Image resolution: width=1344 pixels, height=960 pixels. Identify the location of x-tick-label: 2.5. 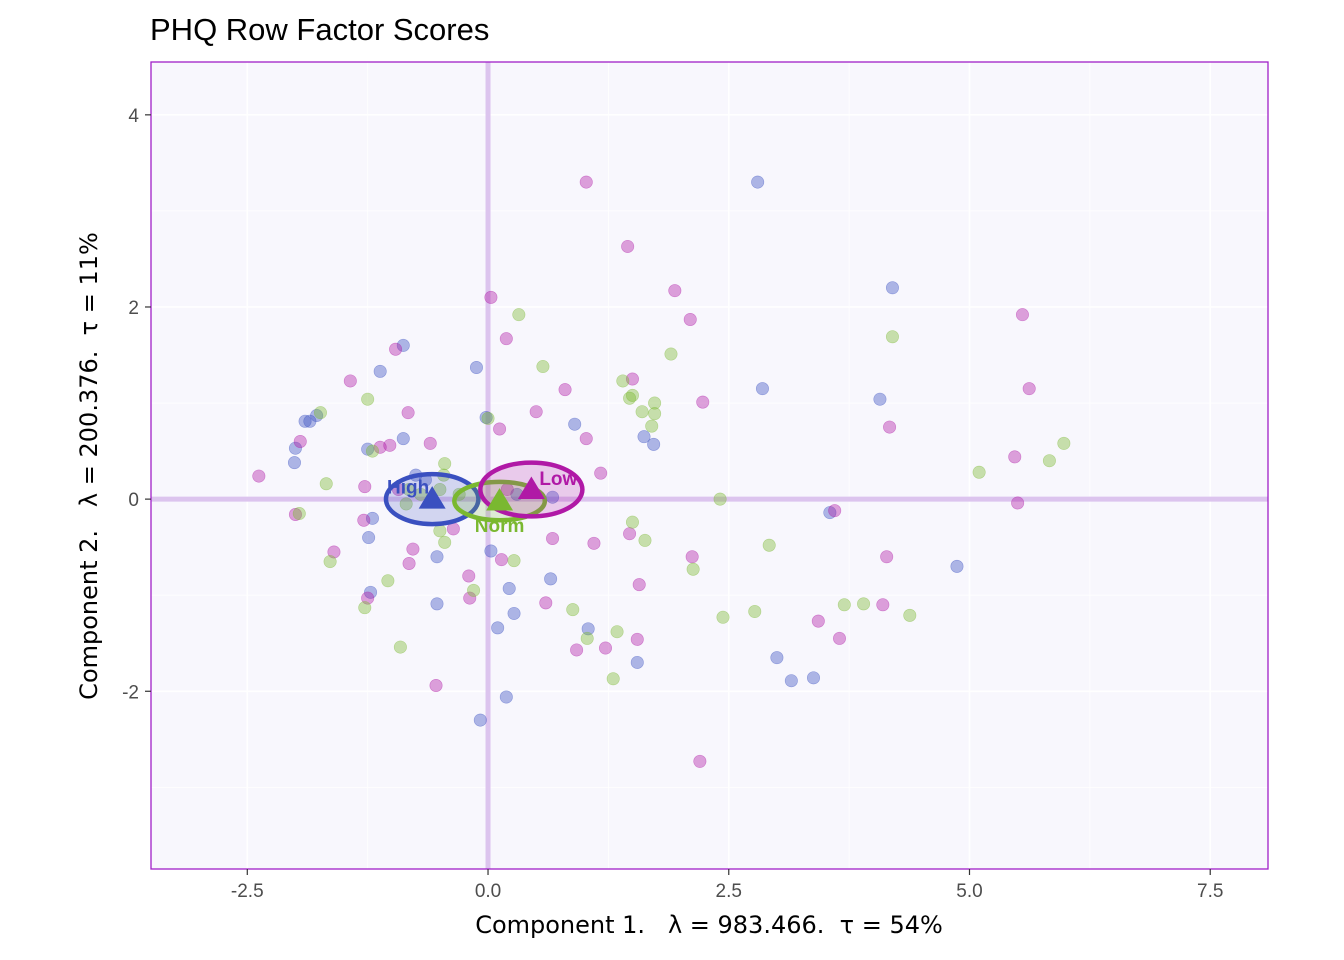
(729, 891).